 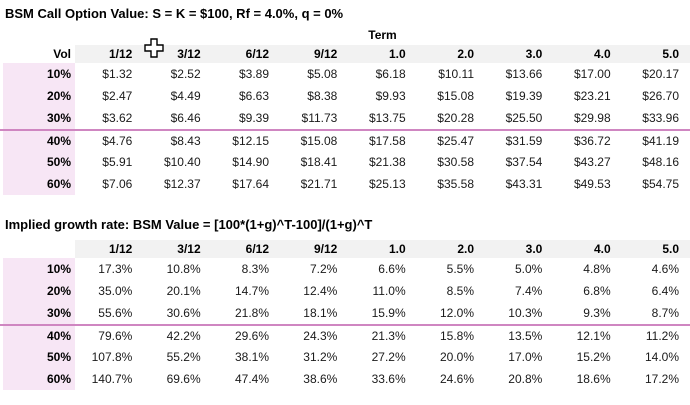 I want to click on growth-rate-cell: 18.6%, so click(x=593, y=379).